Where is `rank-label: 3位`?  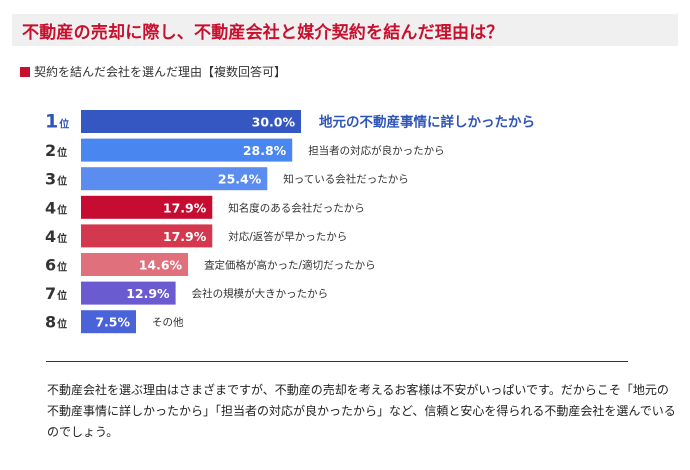 rank-label: 3位 is located at coordinates (56, 179).